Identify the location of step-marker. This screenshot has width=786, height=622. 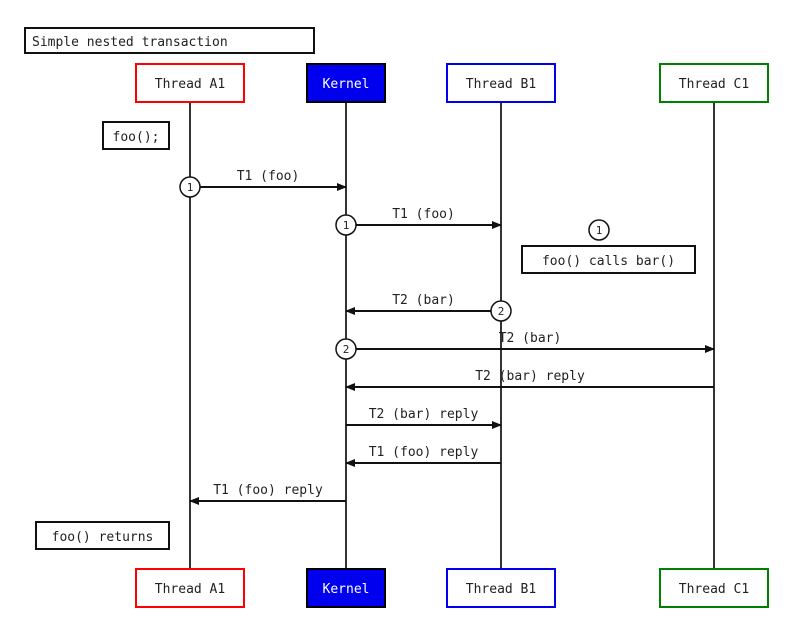
(599, 230).